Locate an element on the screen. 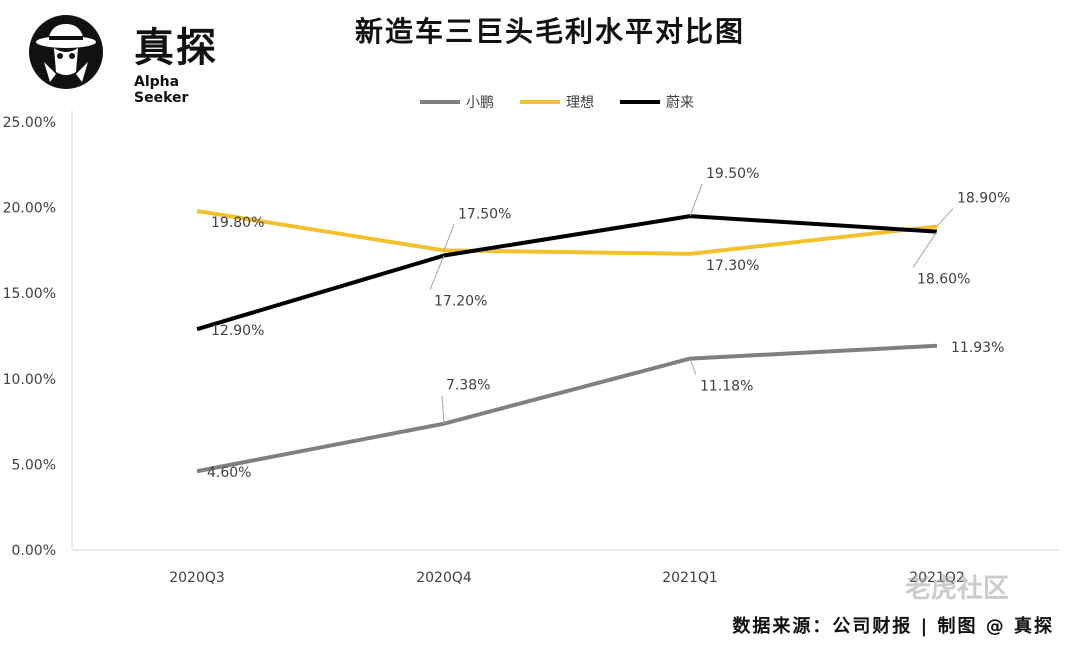 The width and height of the screenshot is (1080, 648). brand-subtitle: Alpha Seeker is located at coordinates (161, 90).